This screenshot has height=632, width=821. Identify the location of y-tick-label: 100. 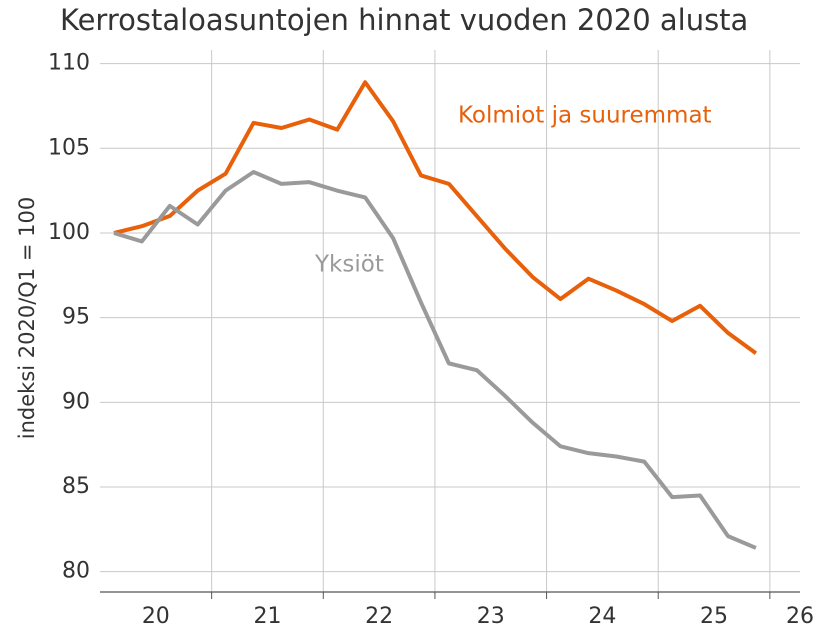
(69, 232).